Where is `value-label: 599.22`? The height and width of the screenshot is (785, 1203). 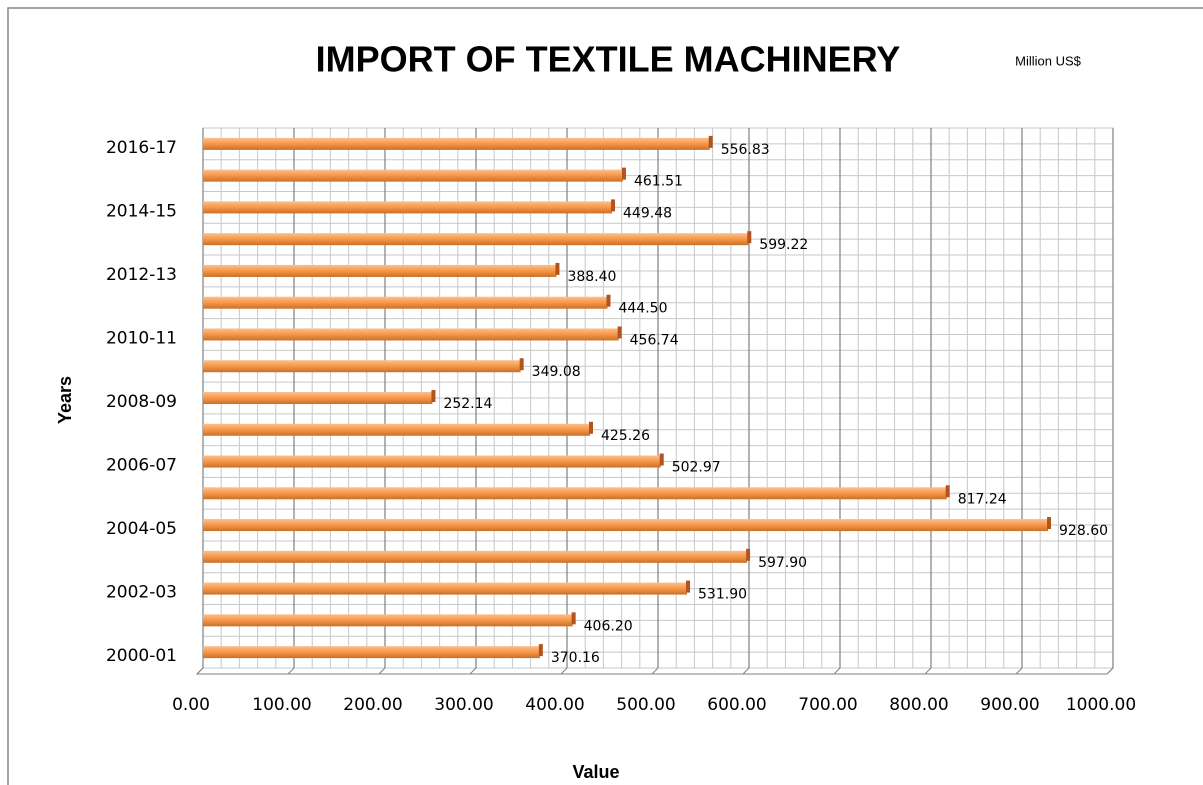
value-label: 599.22 is located at coordinates (783, 245).